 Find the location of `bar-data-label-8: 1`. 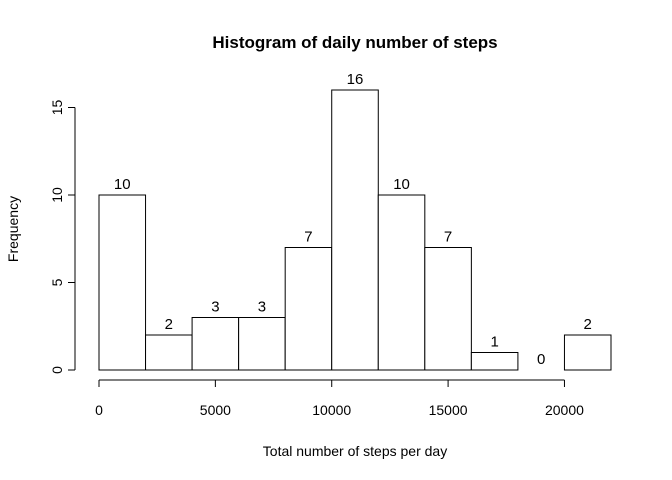

bar-data-label-8: 1 is located at coordinates (494, 342).